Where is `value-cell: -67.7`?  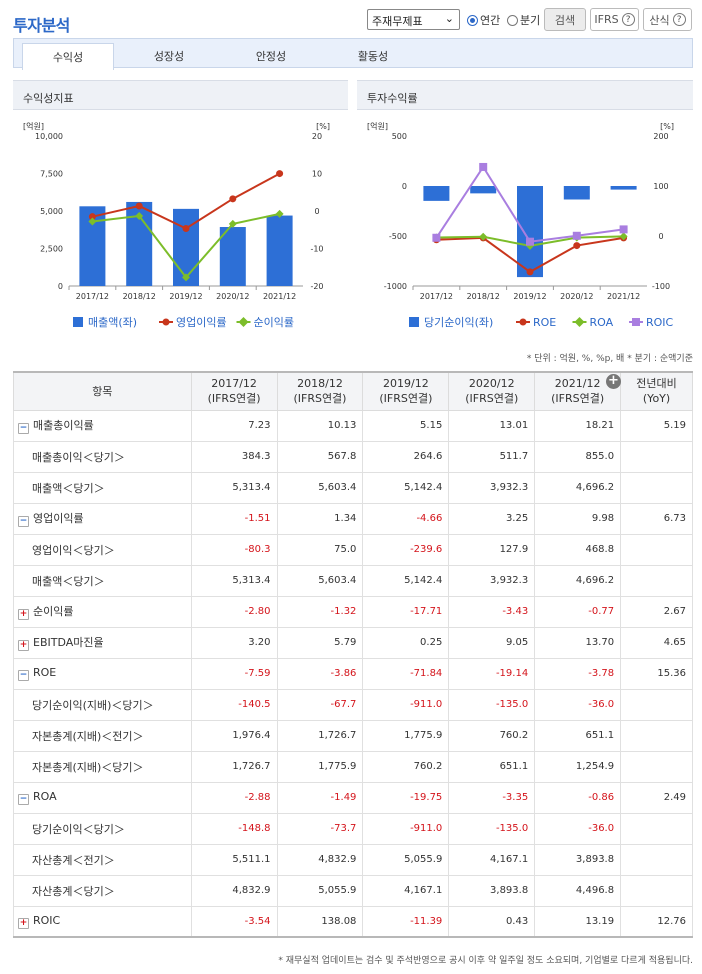
value-cell: -67.7 is located at coordinates (320, 704).